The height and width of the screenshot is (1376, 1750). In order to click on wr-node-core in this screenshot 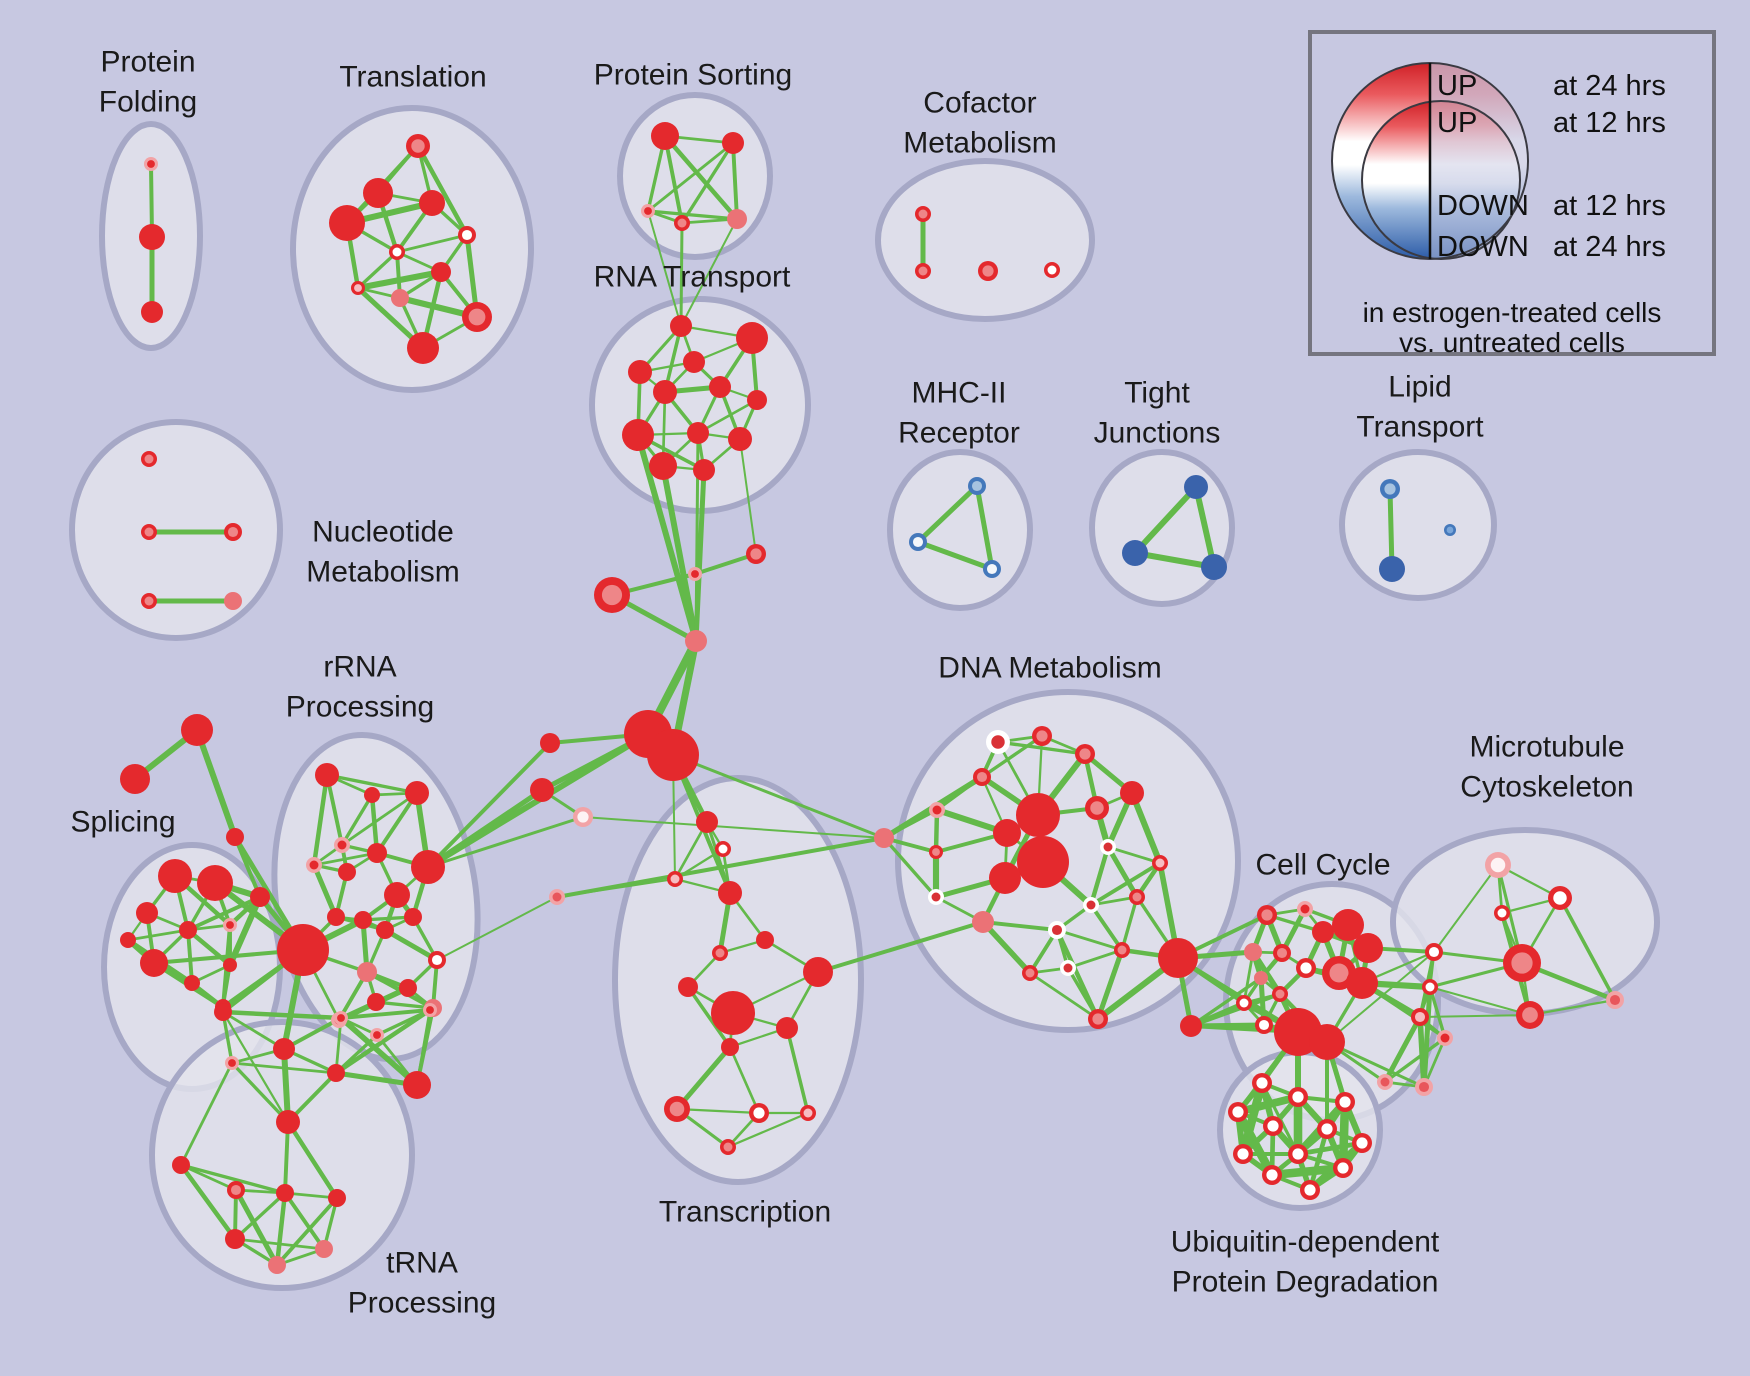, I will do `click(1068, 968)`.